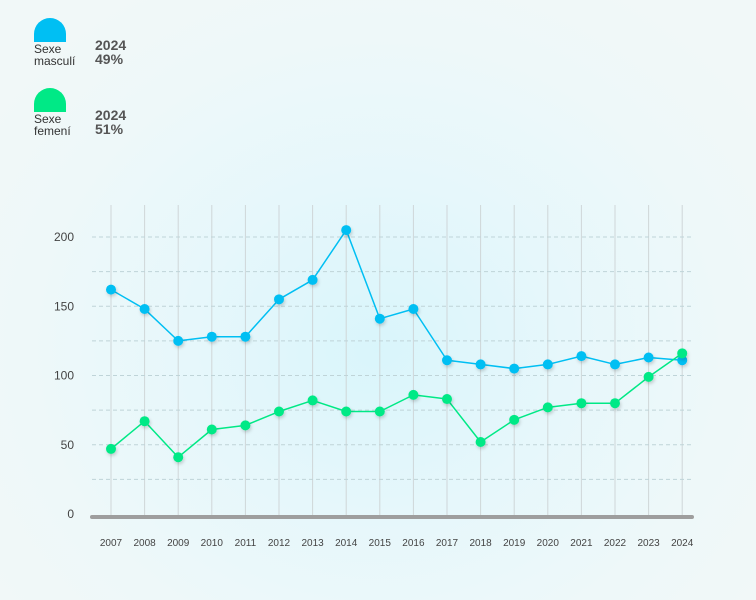 The width and height of the screenshot is (756, 600). Describe the element at coordinates (279, 543) in the screenshot. I see `x-tick-label: 2012` at that location.